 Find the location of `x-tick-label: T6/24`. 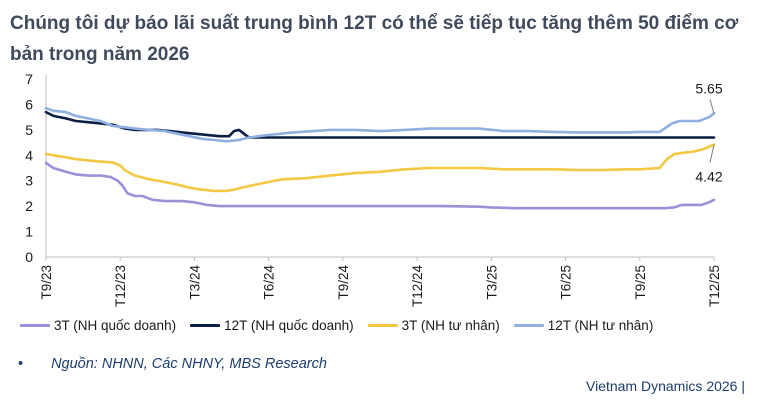

x-tick-label: T6/24 is located at coordinates (269, 282).